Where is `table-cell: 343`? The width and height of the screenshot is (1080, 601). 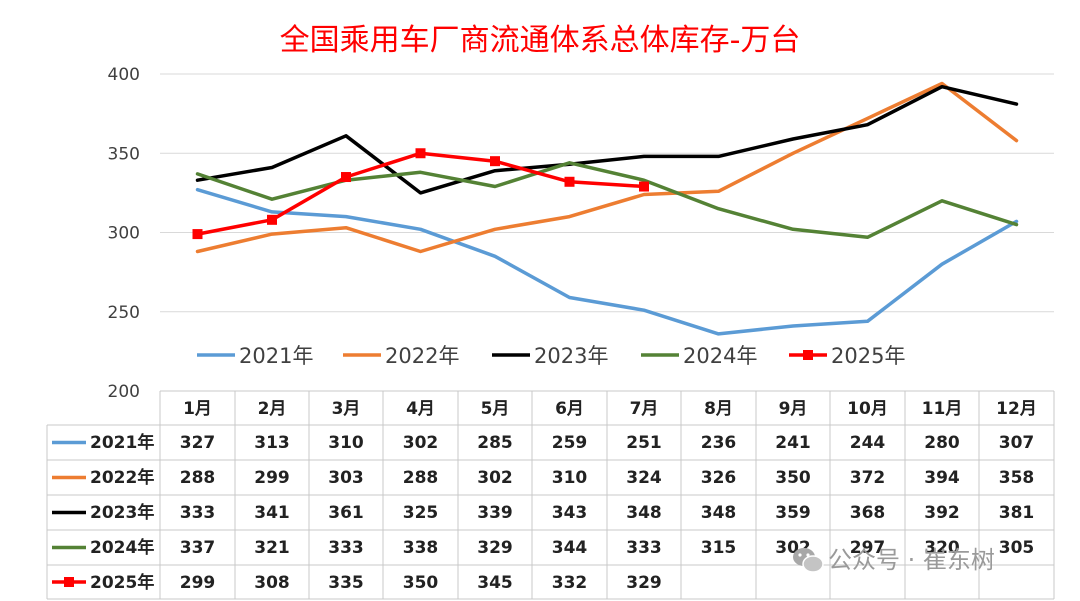 table-cell: 343 is located at coordinates (570, 513).